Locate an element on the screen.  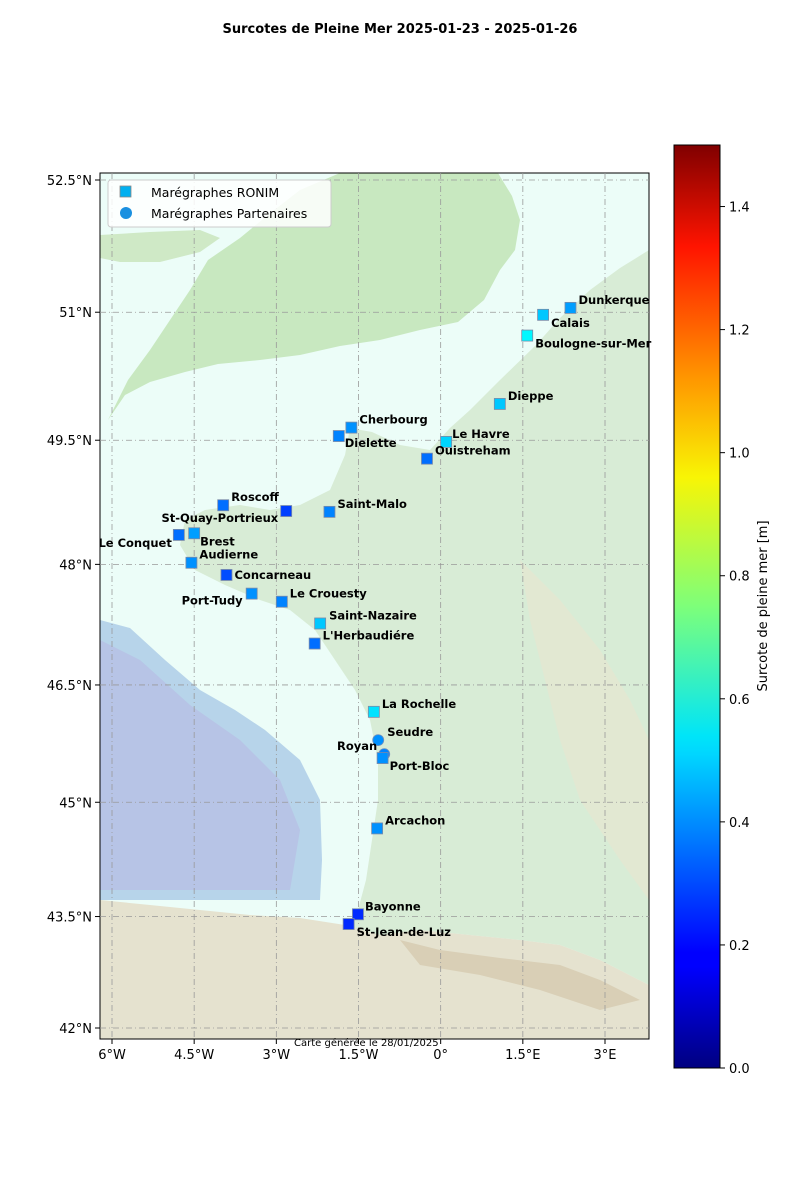
station-label-6: Cherbourg is located at coordinates (393, 420).